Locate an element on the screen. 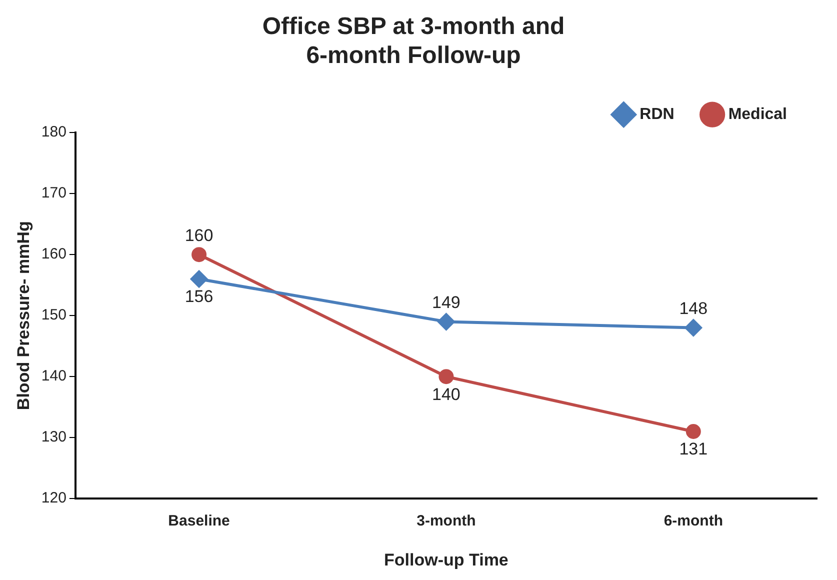 This screenshot has height=580, width=837. y-axis-title: Blood Pressure- mmHg is located at coordinates (23, 315).